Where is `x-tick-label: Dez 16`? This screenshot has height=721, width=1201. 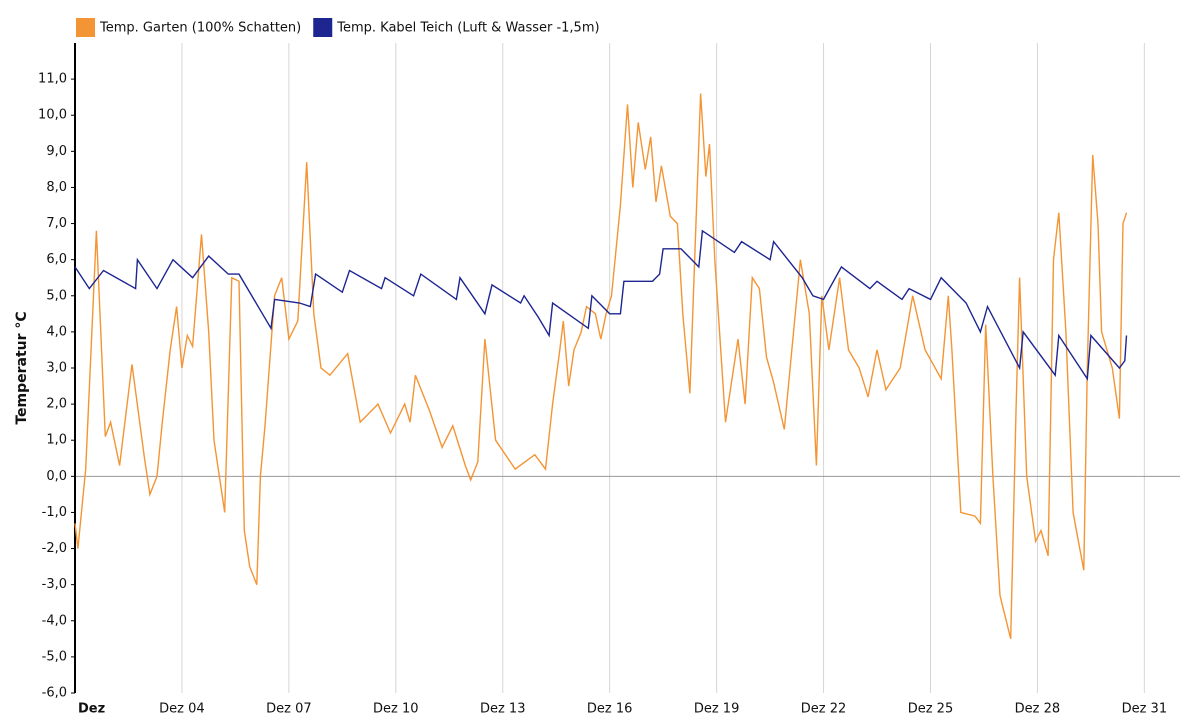
x-tick-label: Dez 16 is located at coordinates (610, 709).